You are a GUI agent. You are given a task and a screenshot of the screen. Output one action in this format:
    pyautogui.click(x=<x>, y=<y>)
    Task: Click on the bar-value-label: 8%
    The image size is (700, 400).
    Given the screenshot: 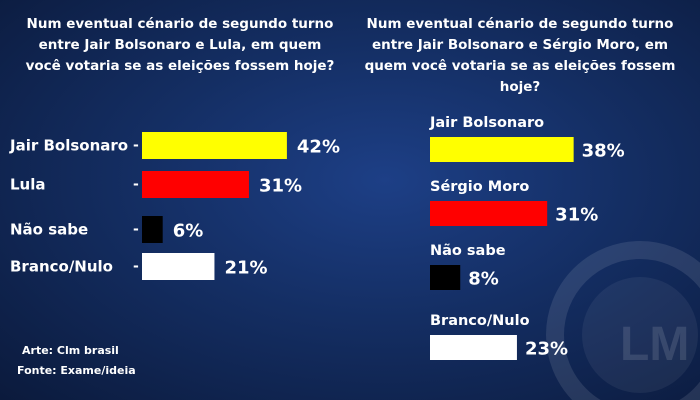 What is the action you would take?
    pyautogui.click(x=483, y=279)
    